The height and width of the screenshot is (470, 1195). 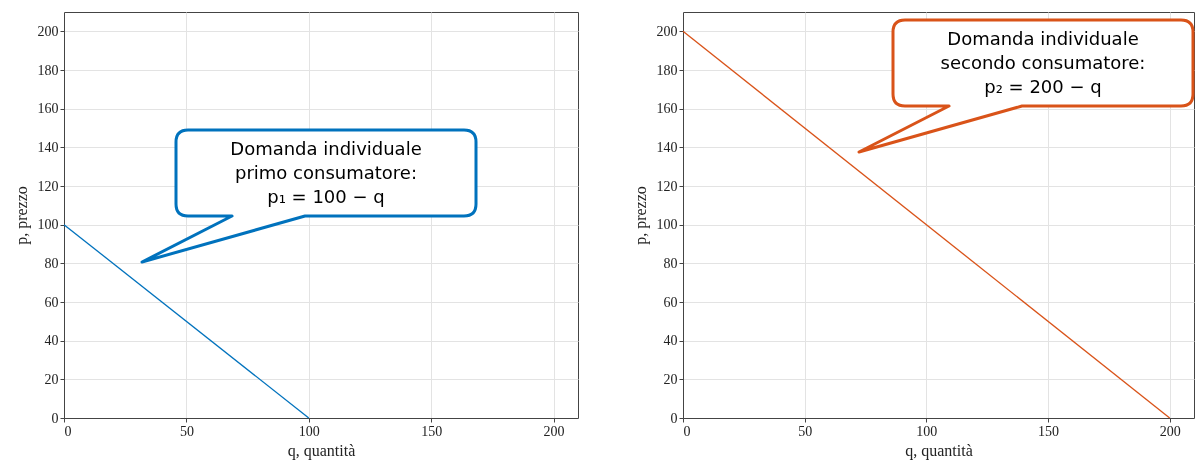 I want to click on annotation: Domanda individuale secondo consumatore: p₂ = 200 − q, so click(x=1043, y=63).